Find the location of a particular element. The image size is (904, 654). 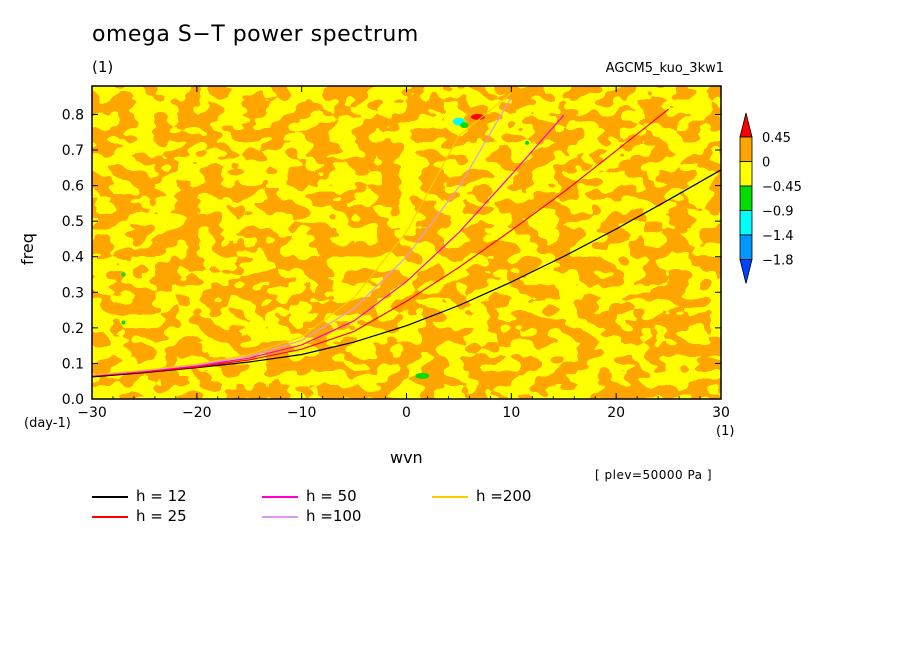

x-tick-label: 0 is located at coordinates (406, 413).